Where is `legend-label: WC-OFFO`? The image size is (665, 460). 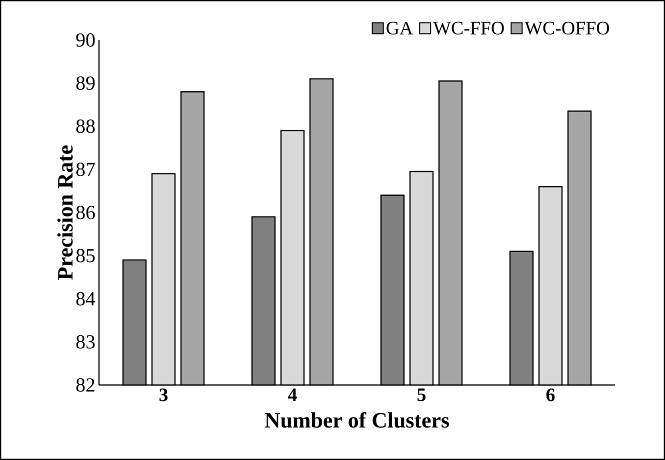
legend-label: WC-OFFO is located at coordinates (567, 28).